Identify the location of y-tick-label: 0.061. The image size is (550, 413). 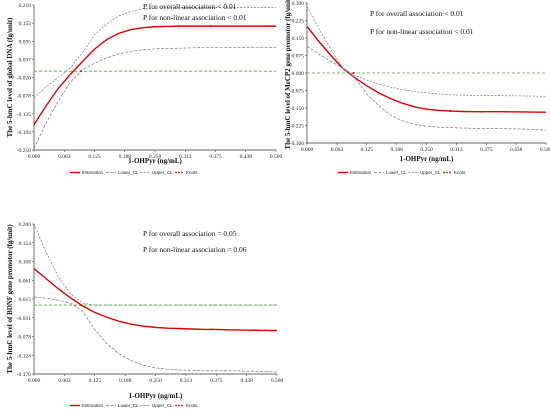
(25, 281).